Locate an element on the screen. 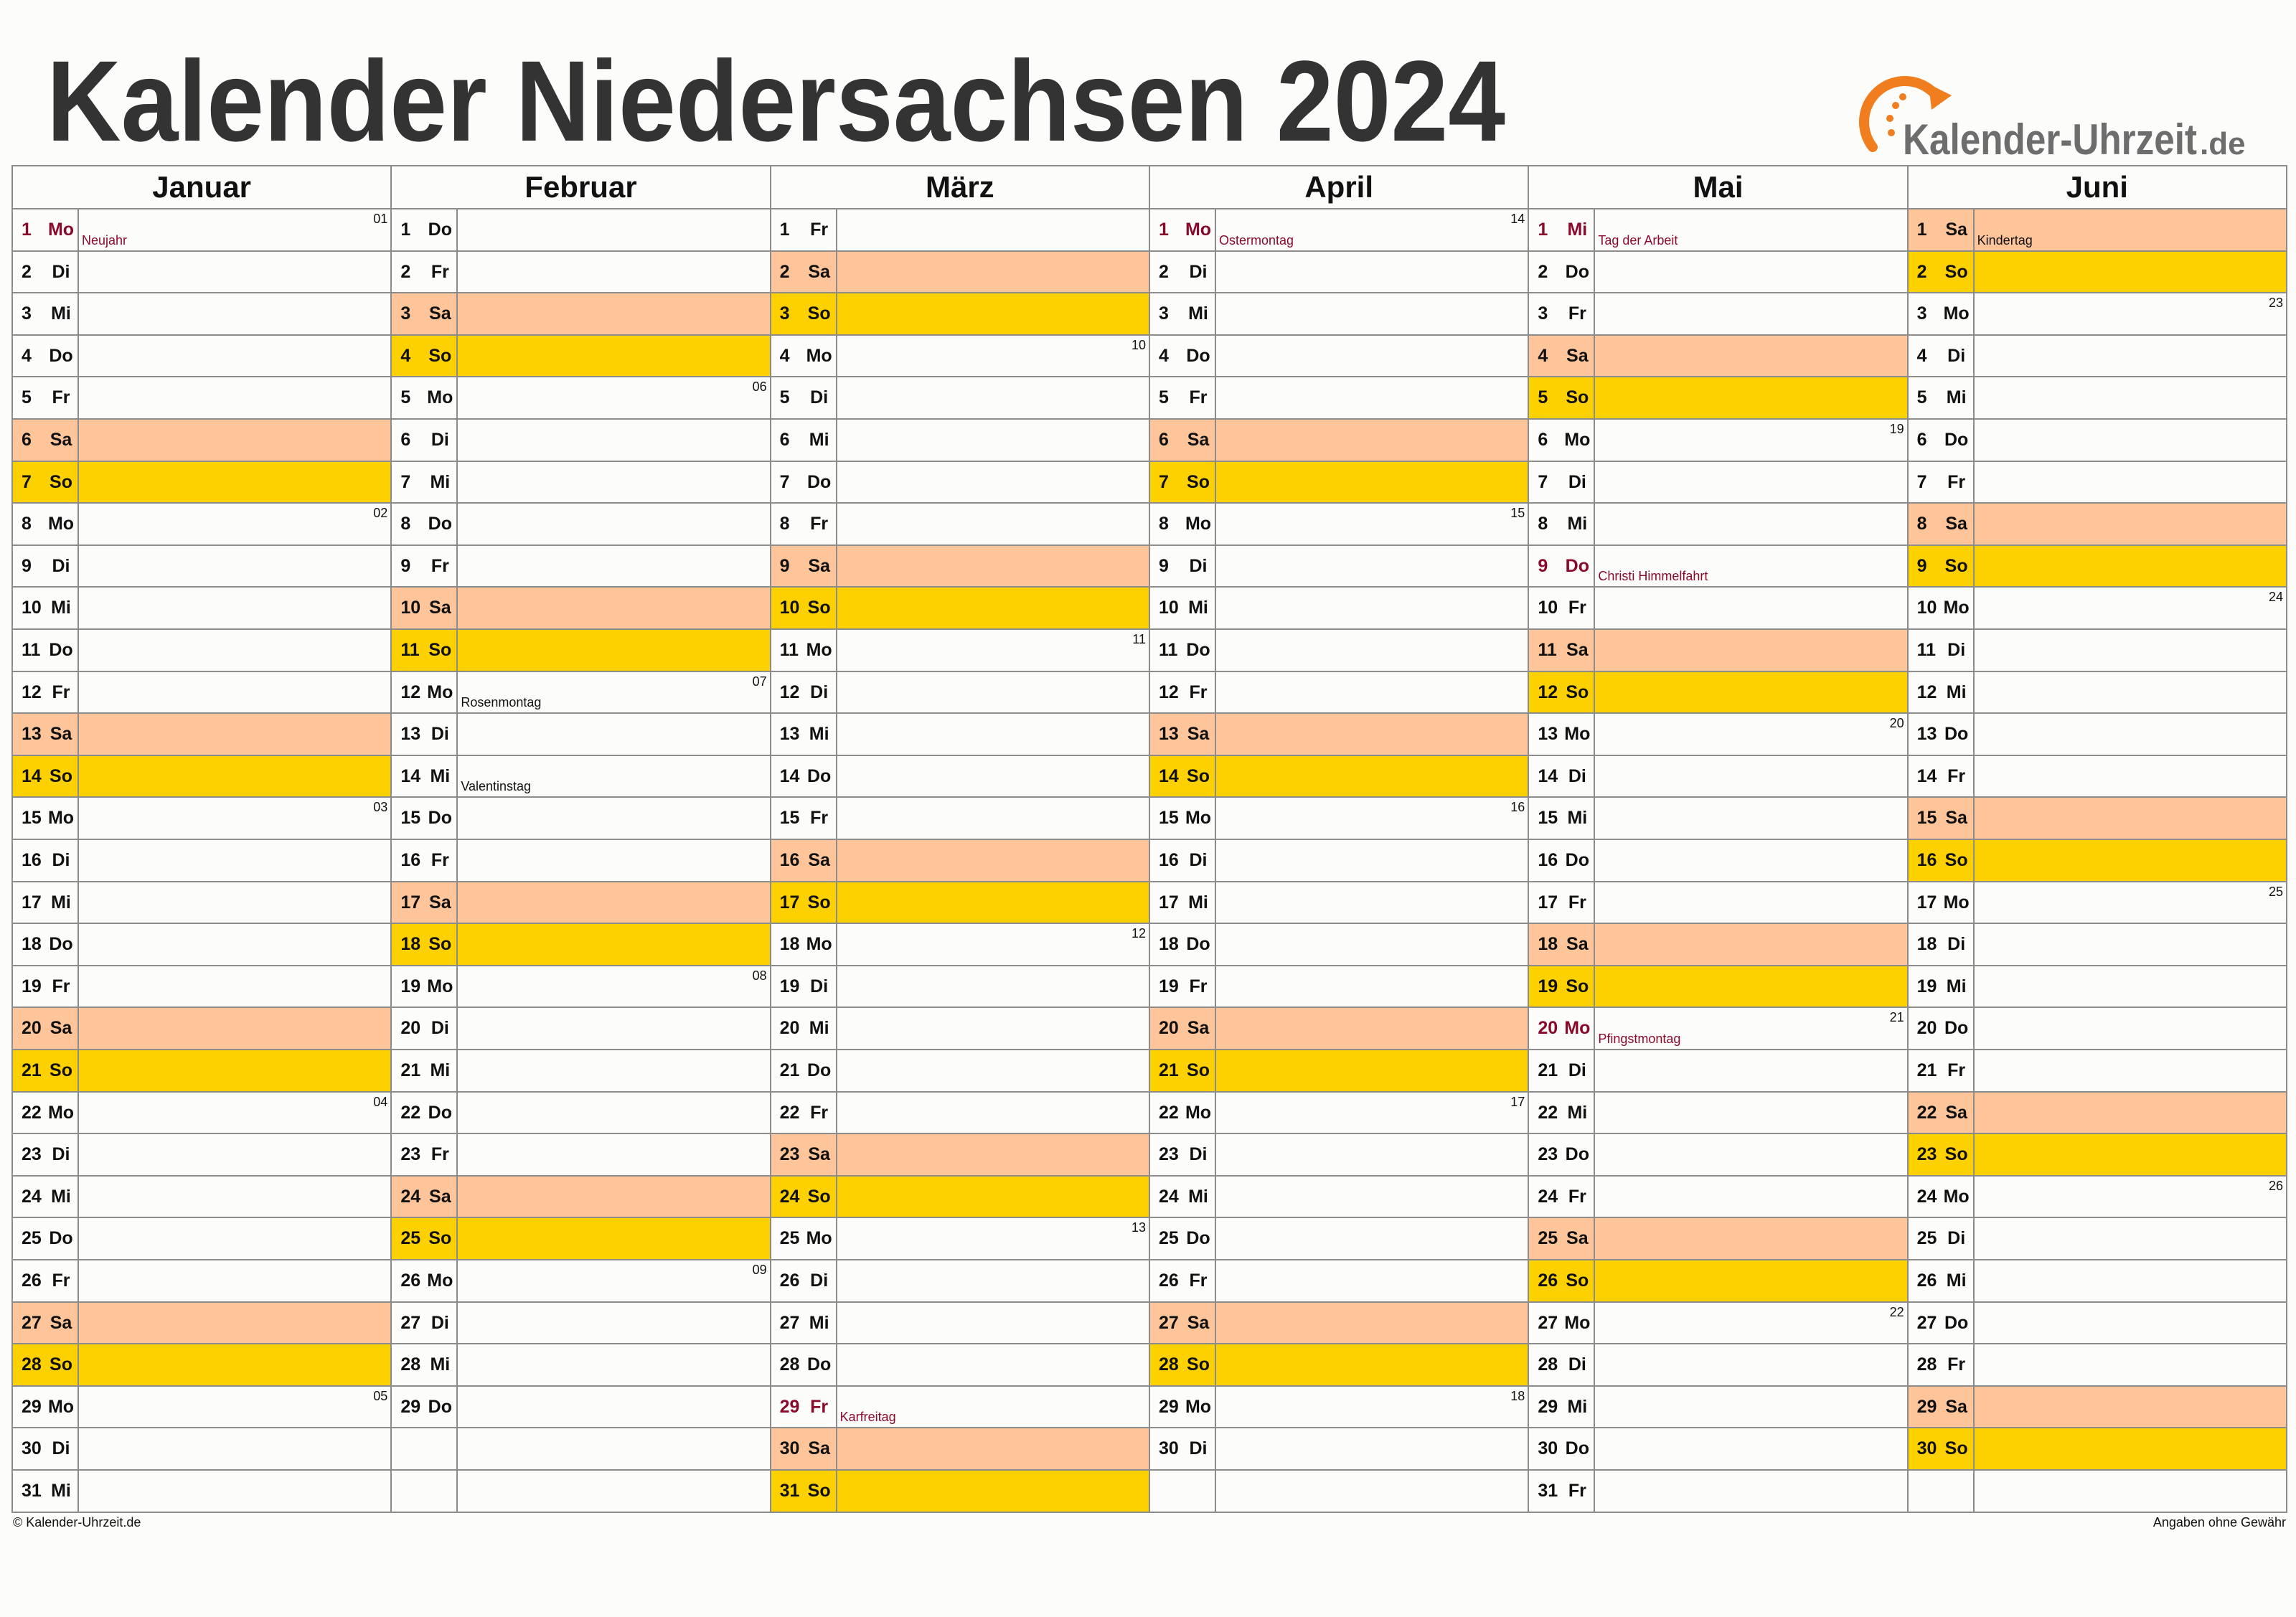 The image size is (2296, 1617). day-cell: 22 Sa is located at coordinates (1942, 1113).